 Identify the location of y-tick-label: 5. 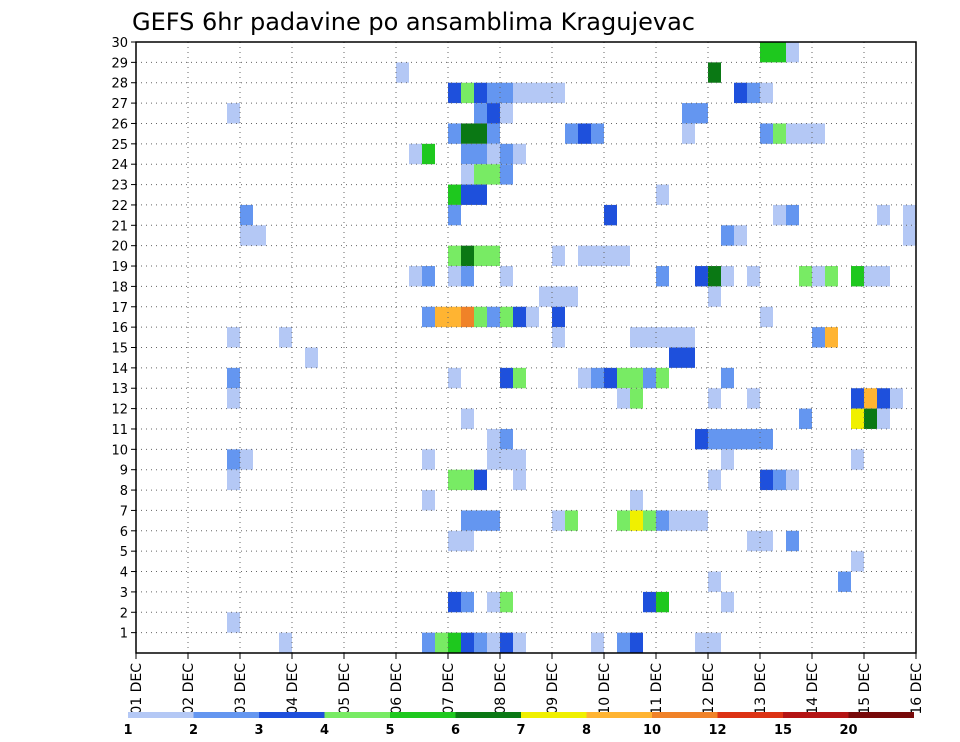
(124, 552).